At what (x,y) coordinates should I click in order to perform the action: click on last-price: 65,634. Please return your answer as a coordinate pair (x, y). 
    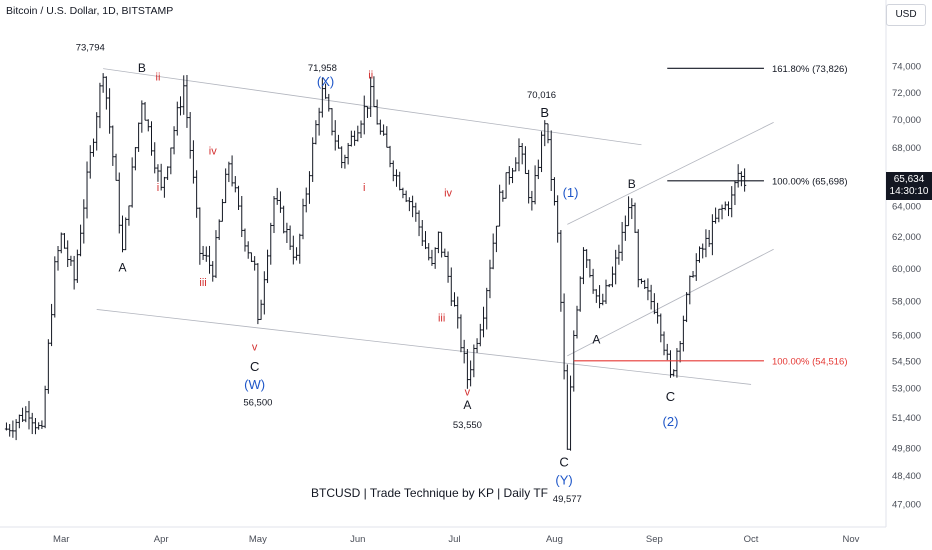
    Looking at the image, I should click on (909, 179).